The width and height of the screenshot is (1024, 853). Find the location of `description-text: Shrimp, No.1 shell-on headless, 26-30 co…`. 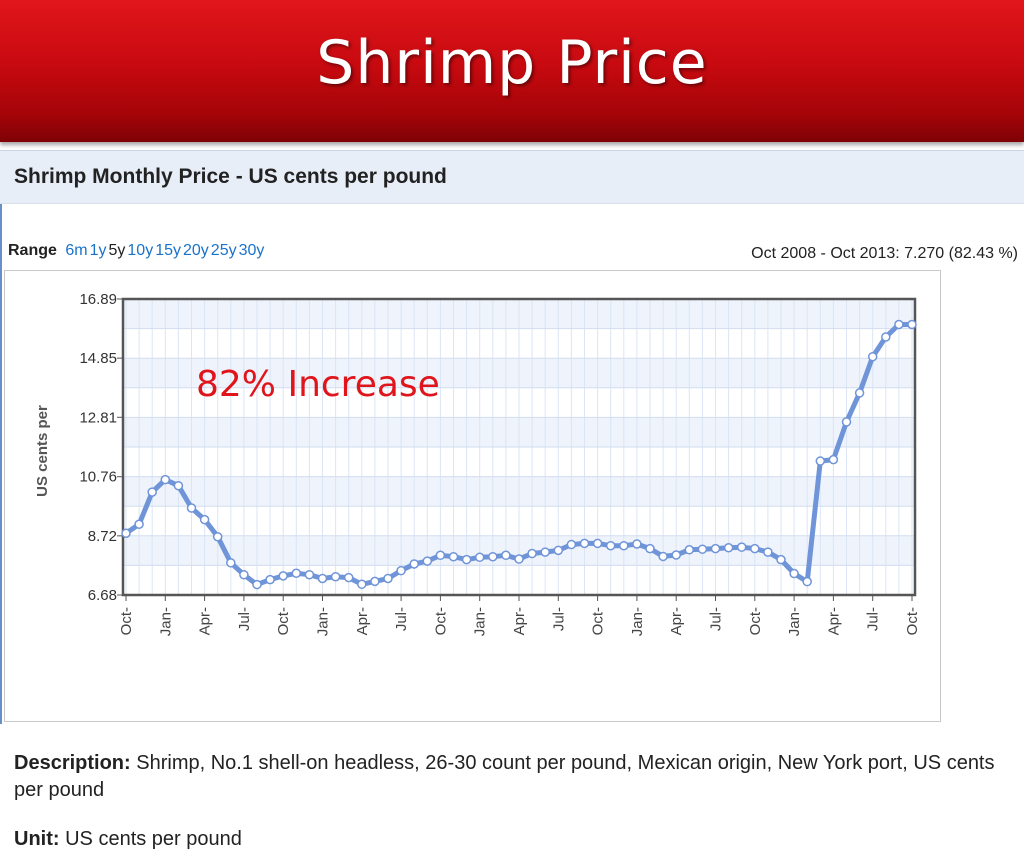

description-text: Shrimp, No.1 shell-on headless, 26-30 co… is located at coordinates (504, 776).